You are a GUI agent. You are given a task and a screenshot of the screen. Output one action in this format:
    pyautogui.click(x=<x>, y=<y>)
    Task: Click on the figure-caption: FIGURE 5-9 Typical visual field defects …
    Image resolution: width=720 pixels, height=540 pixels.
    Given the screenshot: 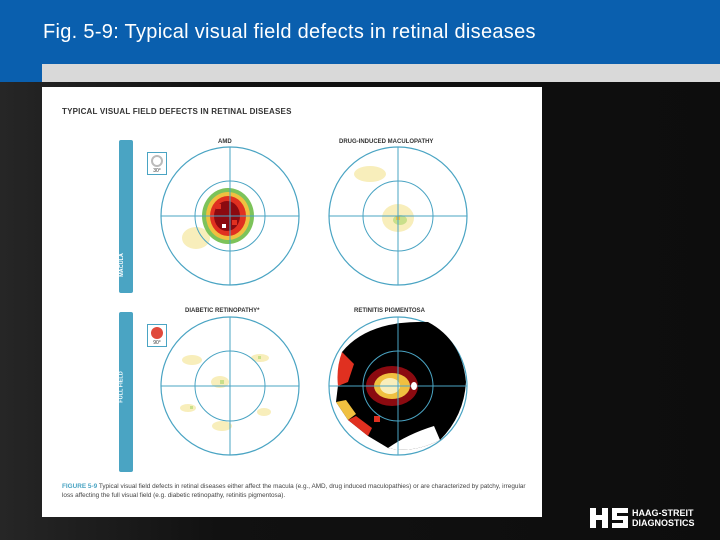 What is the action you would take?
    pyautogui.click(x=297, y=491)
    